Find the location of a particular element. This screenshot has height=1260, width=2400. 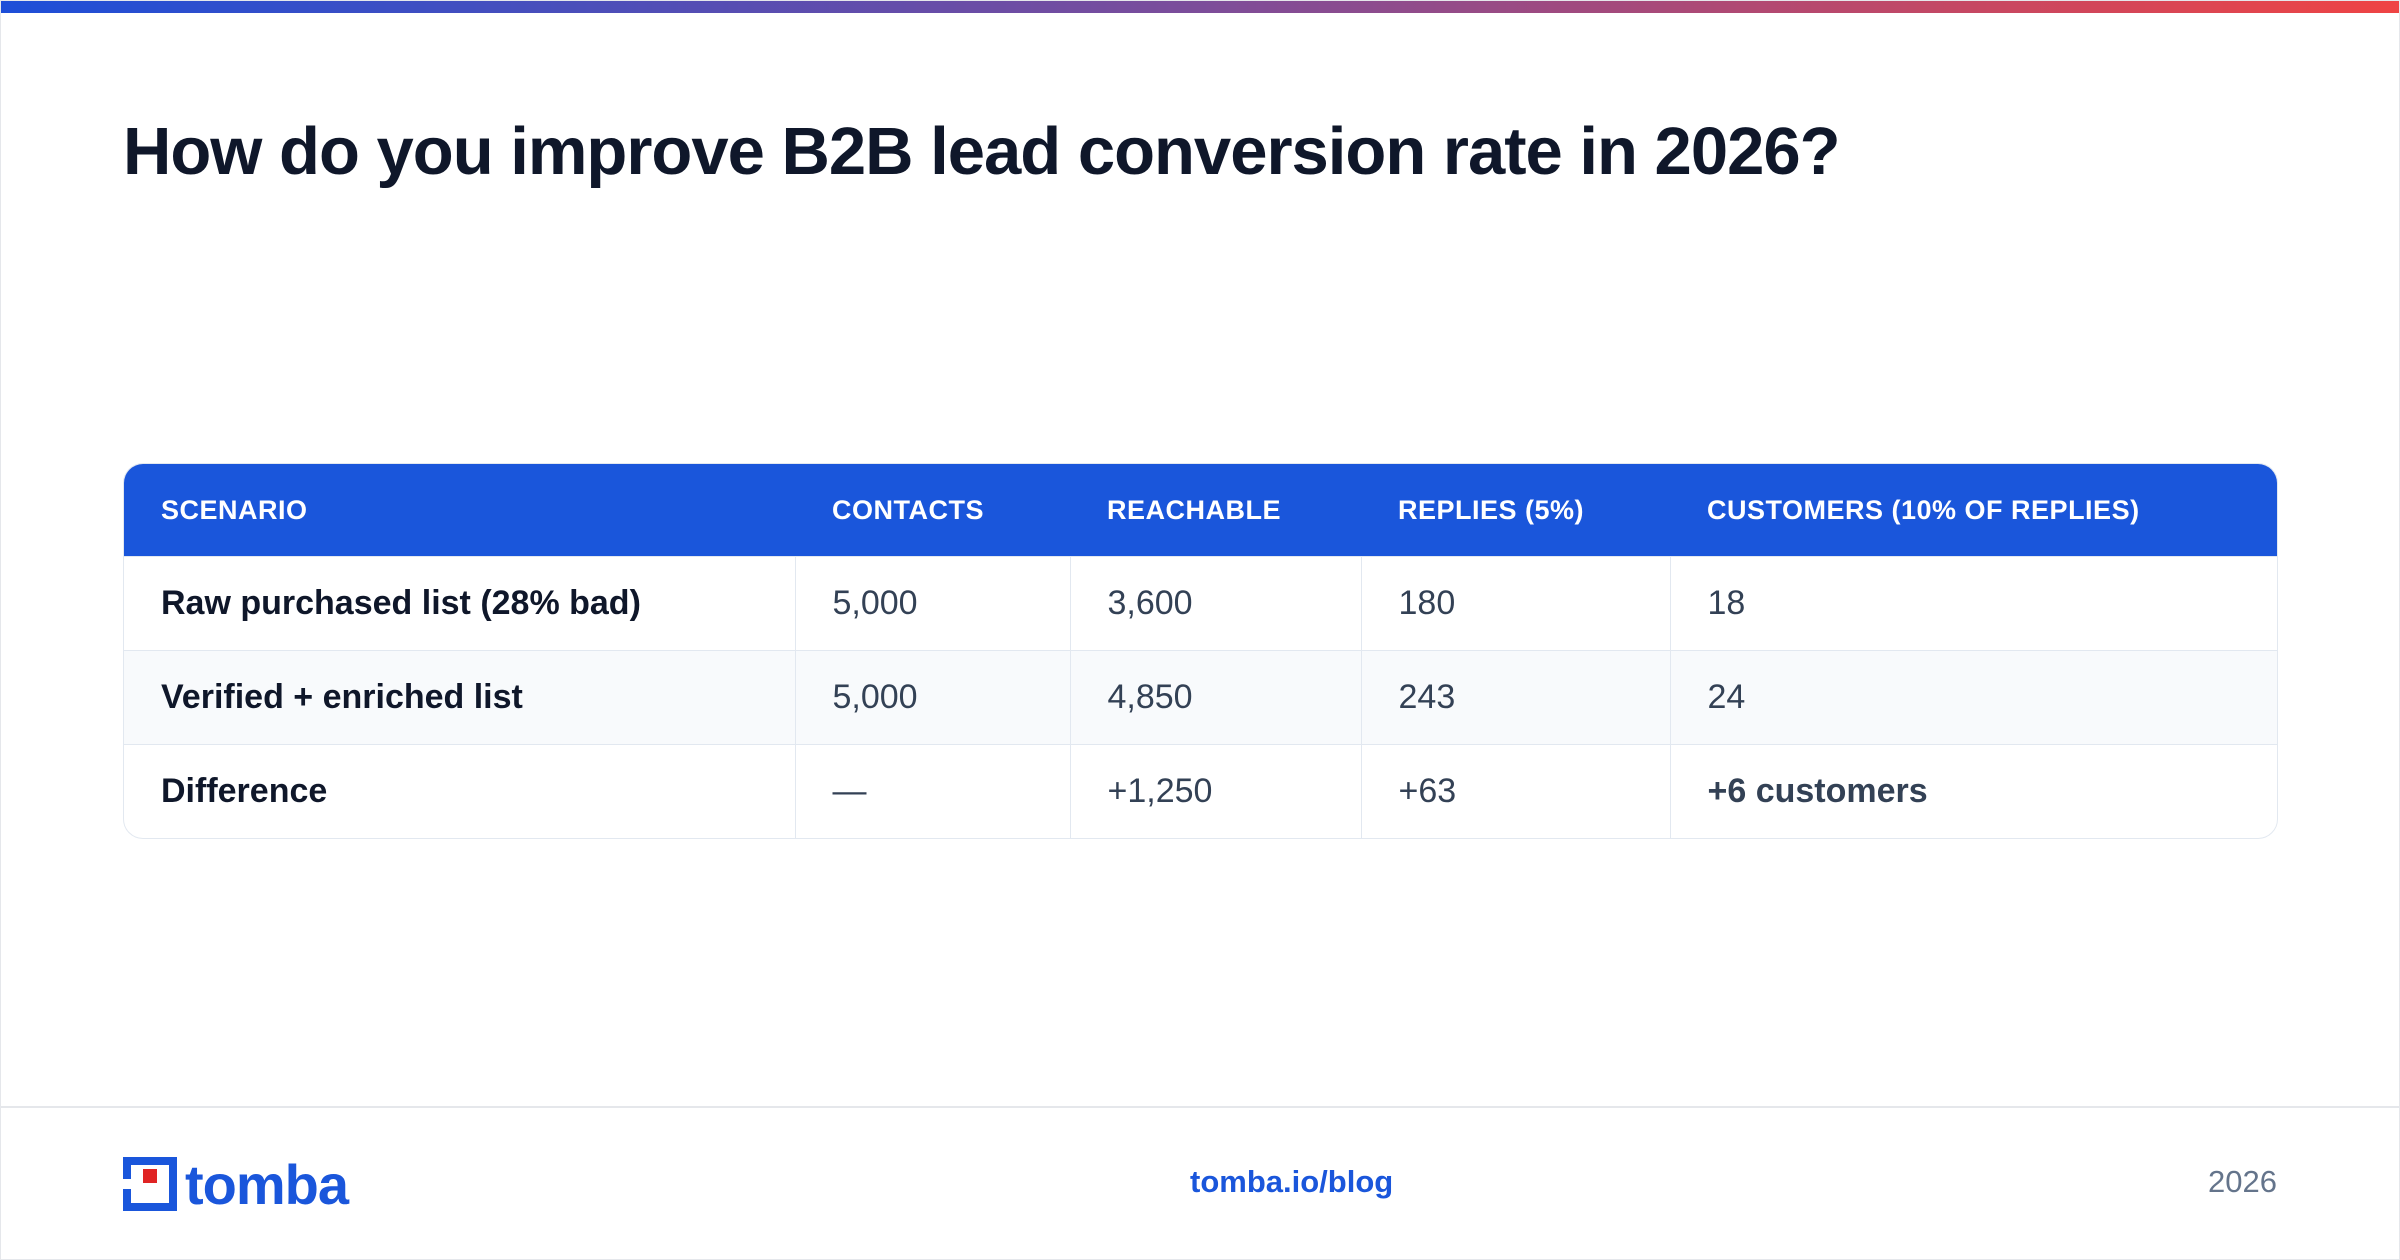

column-header: SCENARIO is located at coordinates (459, 510).